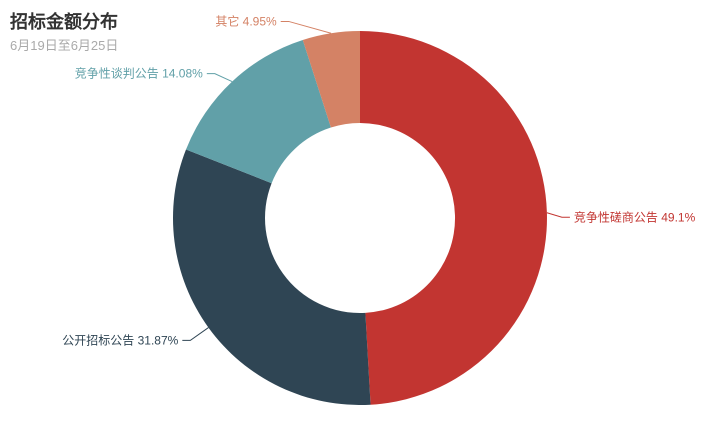  I want to click on pie-label-1: 公开招标公告 31.87%, so click(120, 340).